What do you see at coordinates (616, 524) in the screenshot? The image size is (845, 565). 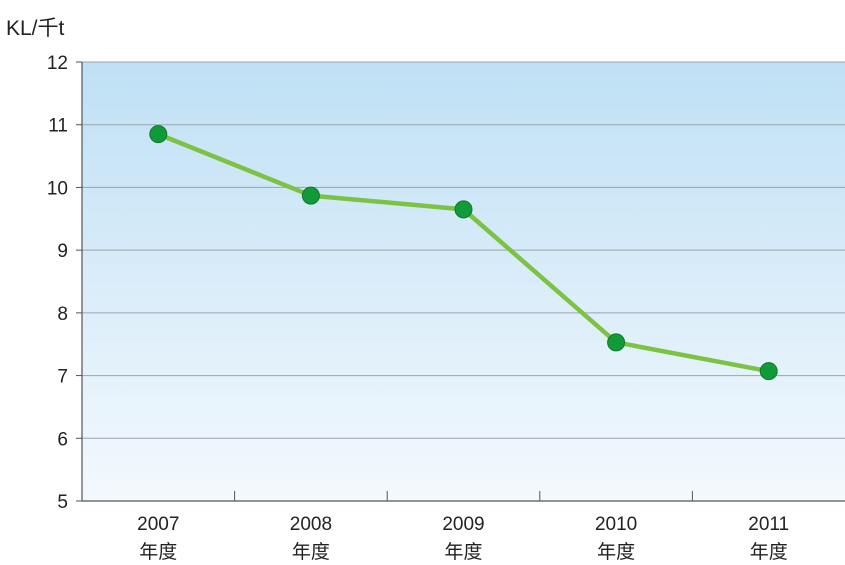 I see `x-tick-label-year: 2010` at bounding box center [616, 524].